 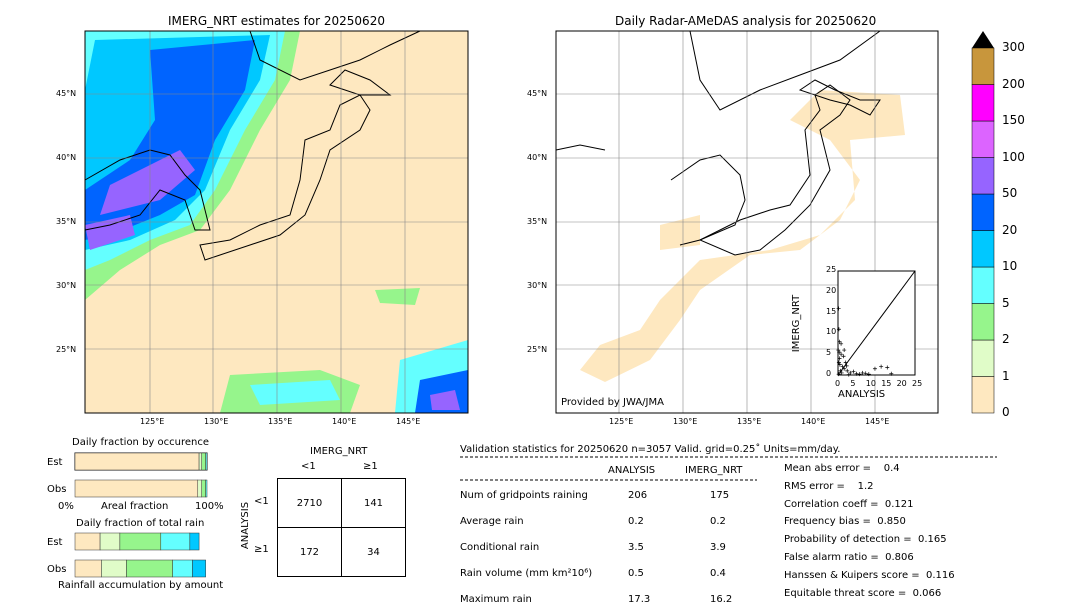 I want to click on colorbar-label: 20, so click(x=1010, y=229).